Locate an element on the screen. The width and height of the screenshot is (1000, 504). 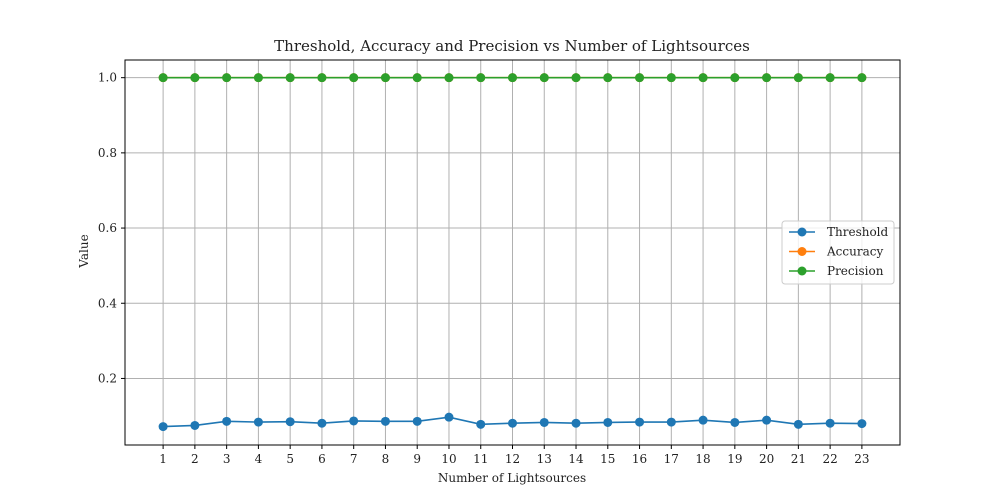
legend-box is located at coordinates (838, 252).